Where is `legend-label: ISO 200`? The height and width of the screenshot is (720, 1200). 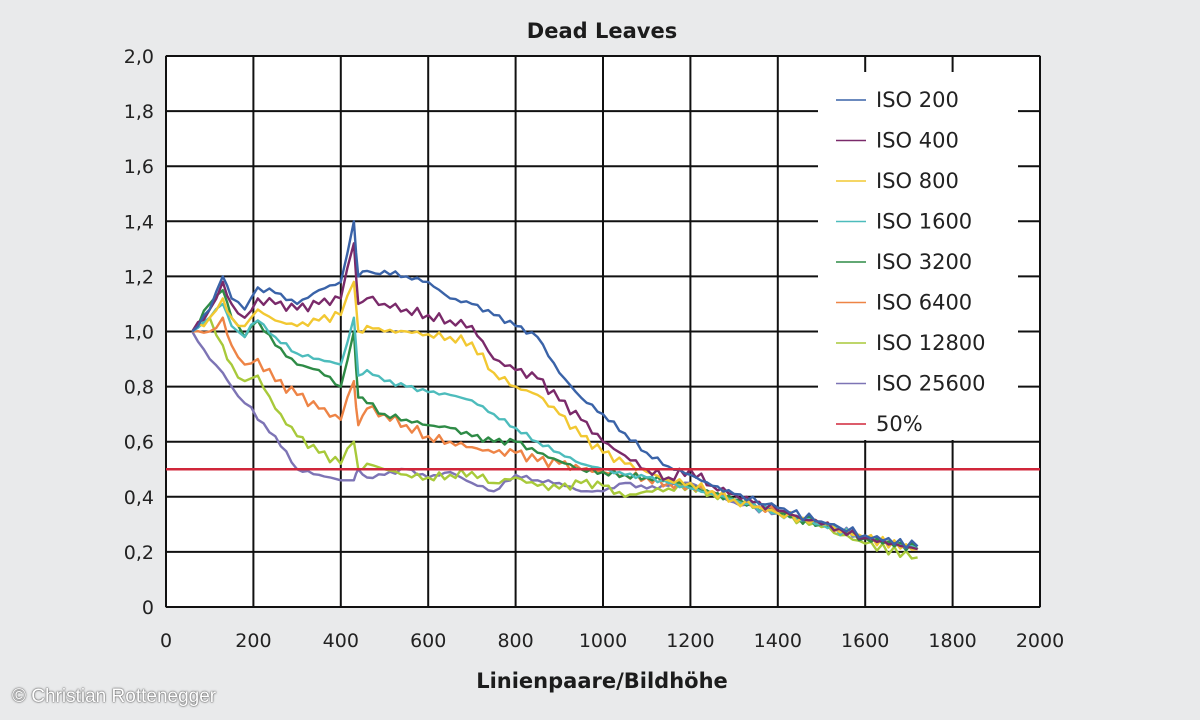 legend-label: ISO 200 is located at coordinates (917, 100).